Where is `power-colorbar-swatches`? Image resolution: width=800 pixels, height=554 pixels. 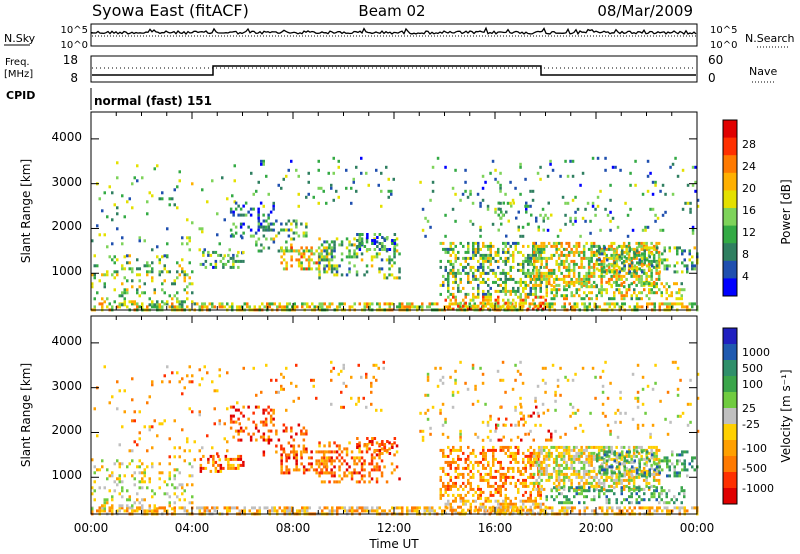 power-colorbar-swatches is located at coordinates (730, 208).